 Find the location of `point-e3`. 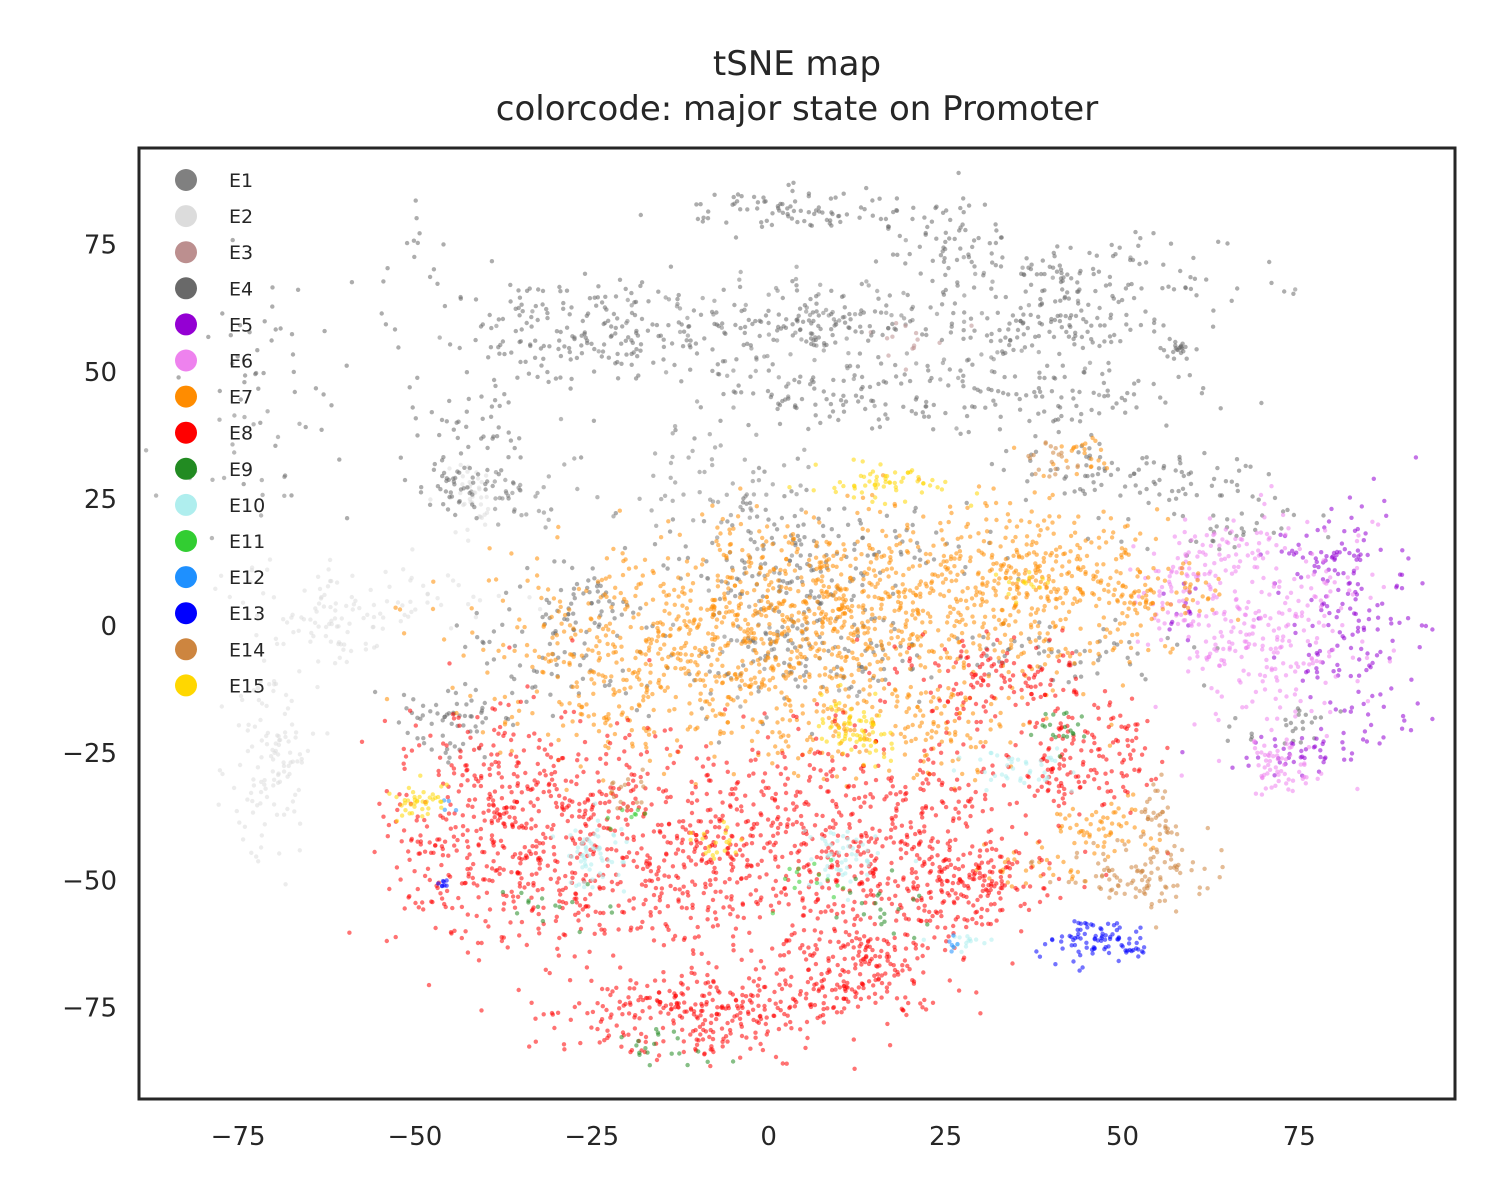

point-e3 is located at coordinates (896, 323).